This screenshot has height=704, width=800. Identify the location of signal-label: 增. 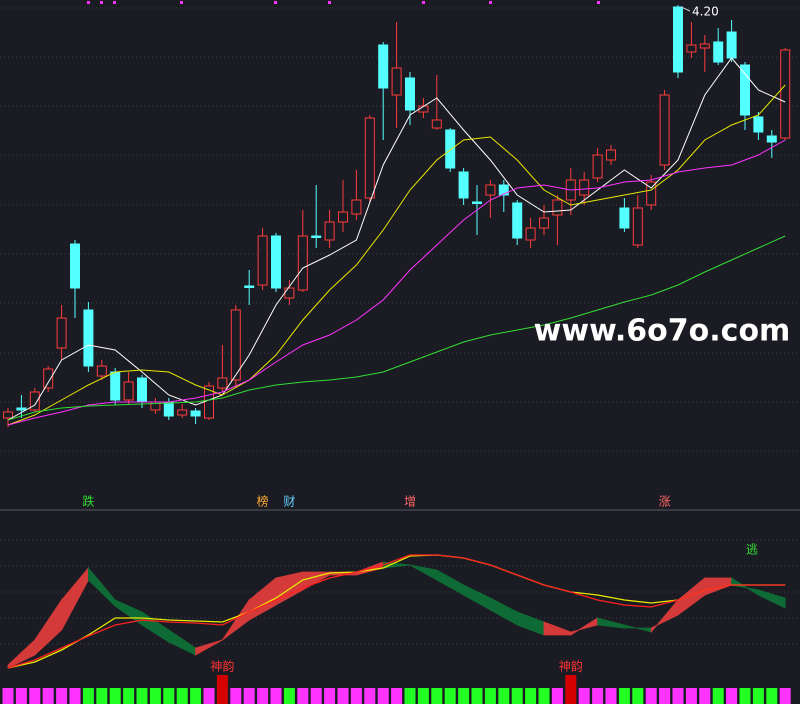
(410, 502).